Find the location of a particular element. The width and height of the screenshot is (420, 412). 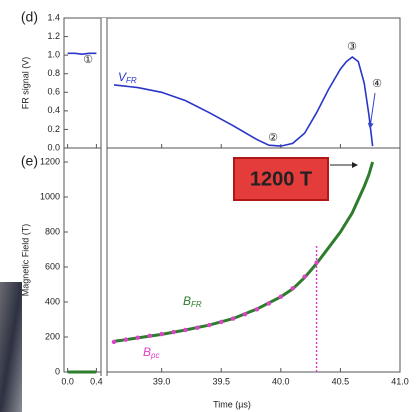

annotation: ③ is located at coordinates (352, 47).